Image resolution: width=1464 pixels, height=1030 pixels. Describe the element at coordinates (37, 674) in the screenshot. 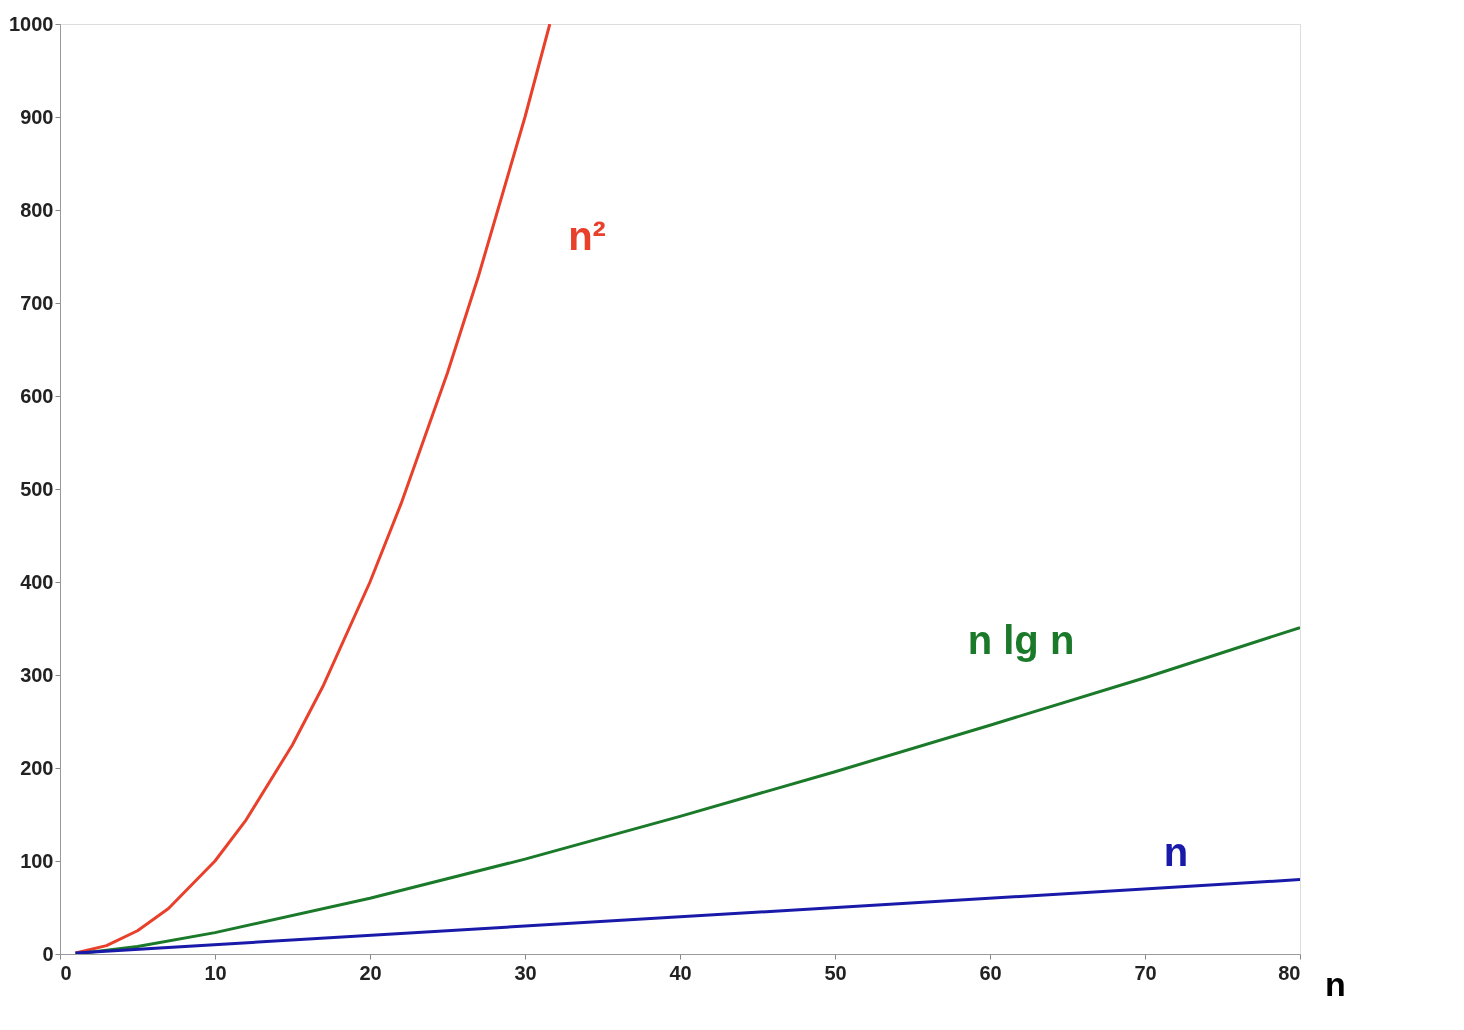

I see `y-tick-label: 300` at that location.